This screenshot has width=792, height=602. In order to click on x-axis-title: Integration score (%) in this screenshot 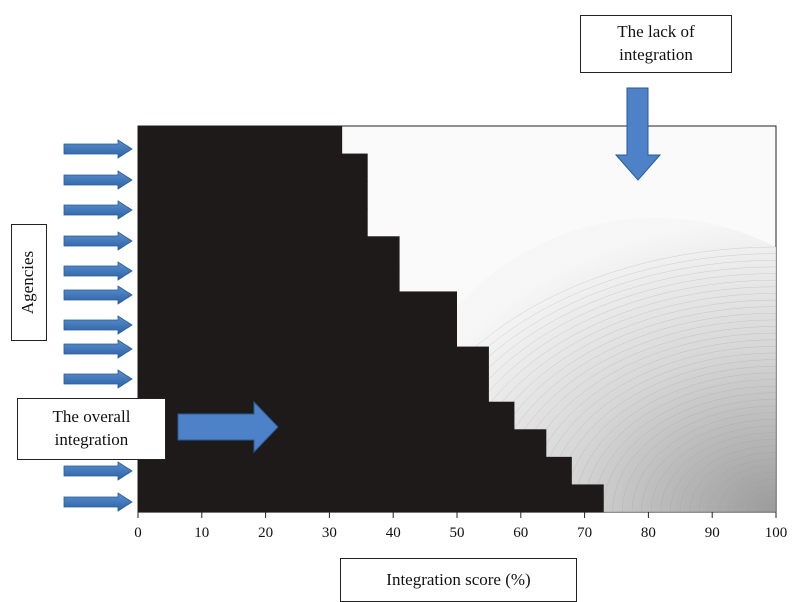, I will do `click(458, 580)`.